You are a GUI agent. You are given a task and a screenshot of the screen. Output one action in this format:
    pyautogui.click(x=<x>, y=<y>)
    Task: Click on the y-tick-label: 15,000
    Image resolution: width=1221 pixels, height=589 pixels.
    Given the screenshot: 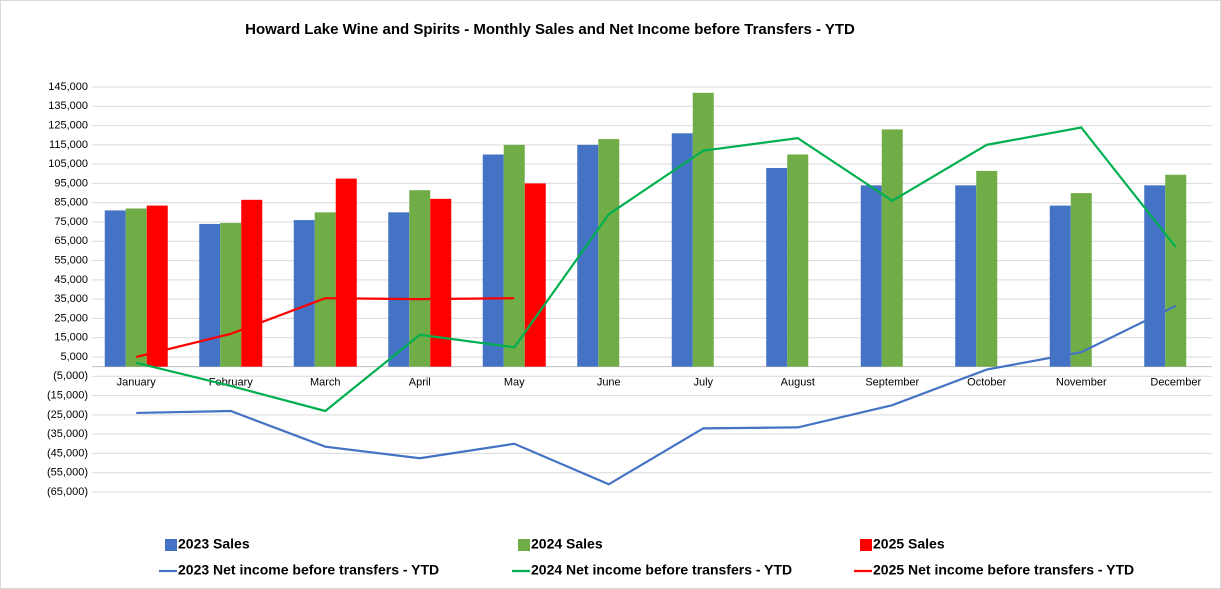 What is the action you would take?
    pyautogui.click(x=71, y=338)
    